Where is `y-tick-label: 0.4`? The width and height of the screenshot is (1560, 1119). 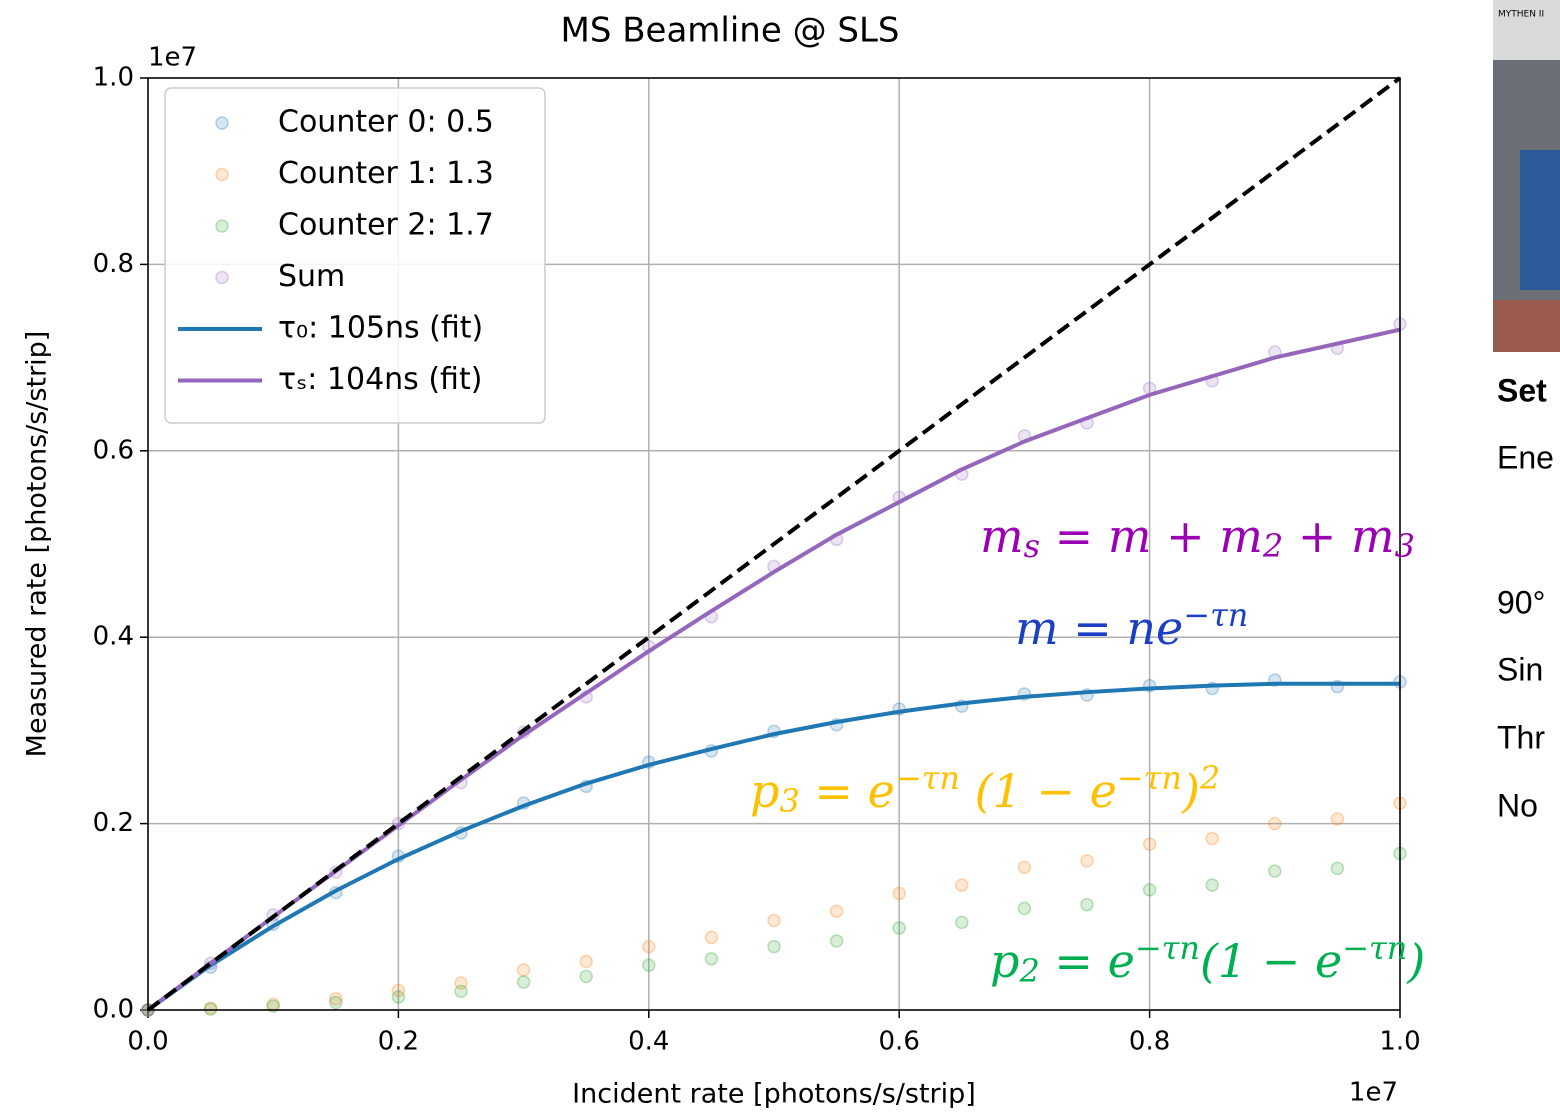
y-tick-label: 0.4 is located at coordinates (113, 637).